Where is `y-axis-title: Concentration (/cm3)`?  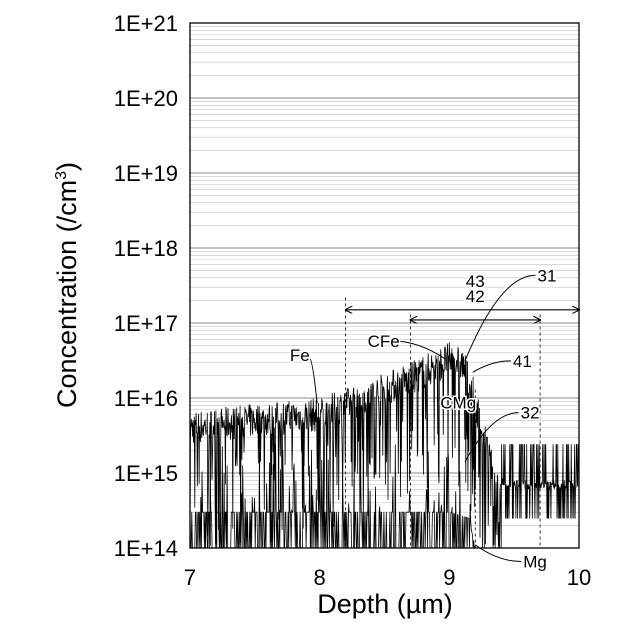 y-axis-title: Concentration (/cm3) is located at coordinates (67, 285).